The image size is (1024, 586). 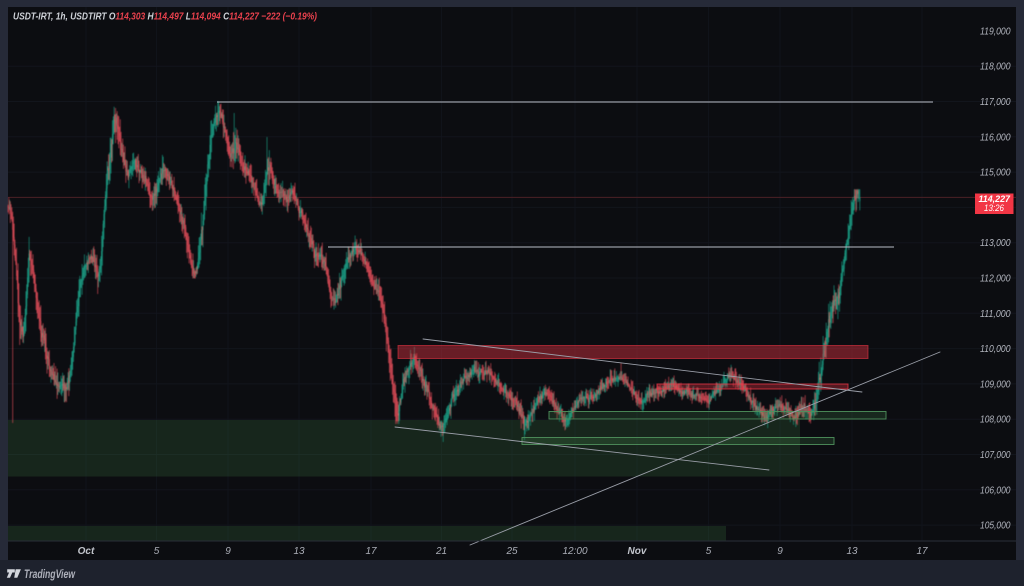 I want to click on svg-text: 108,000, so click(x=995, y=420).